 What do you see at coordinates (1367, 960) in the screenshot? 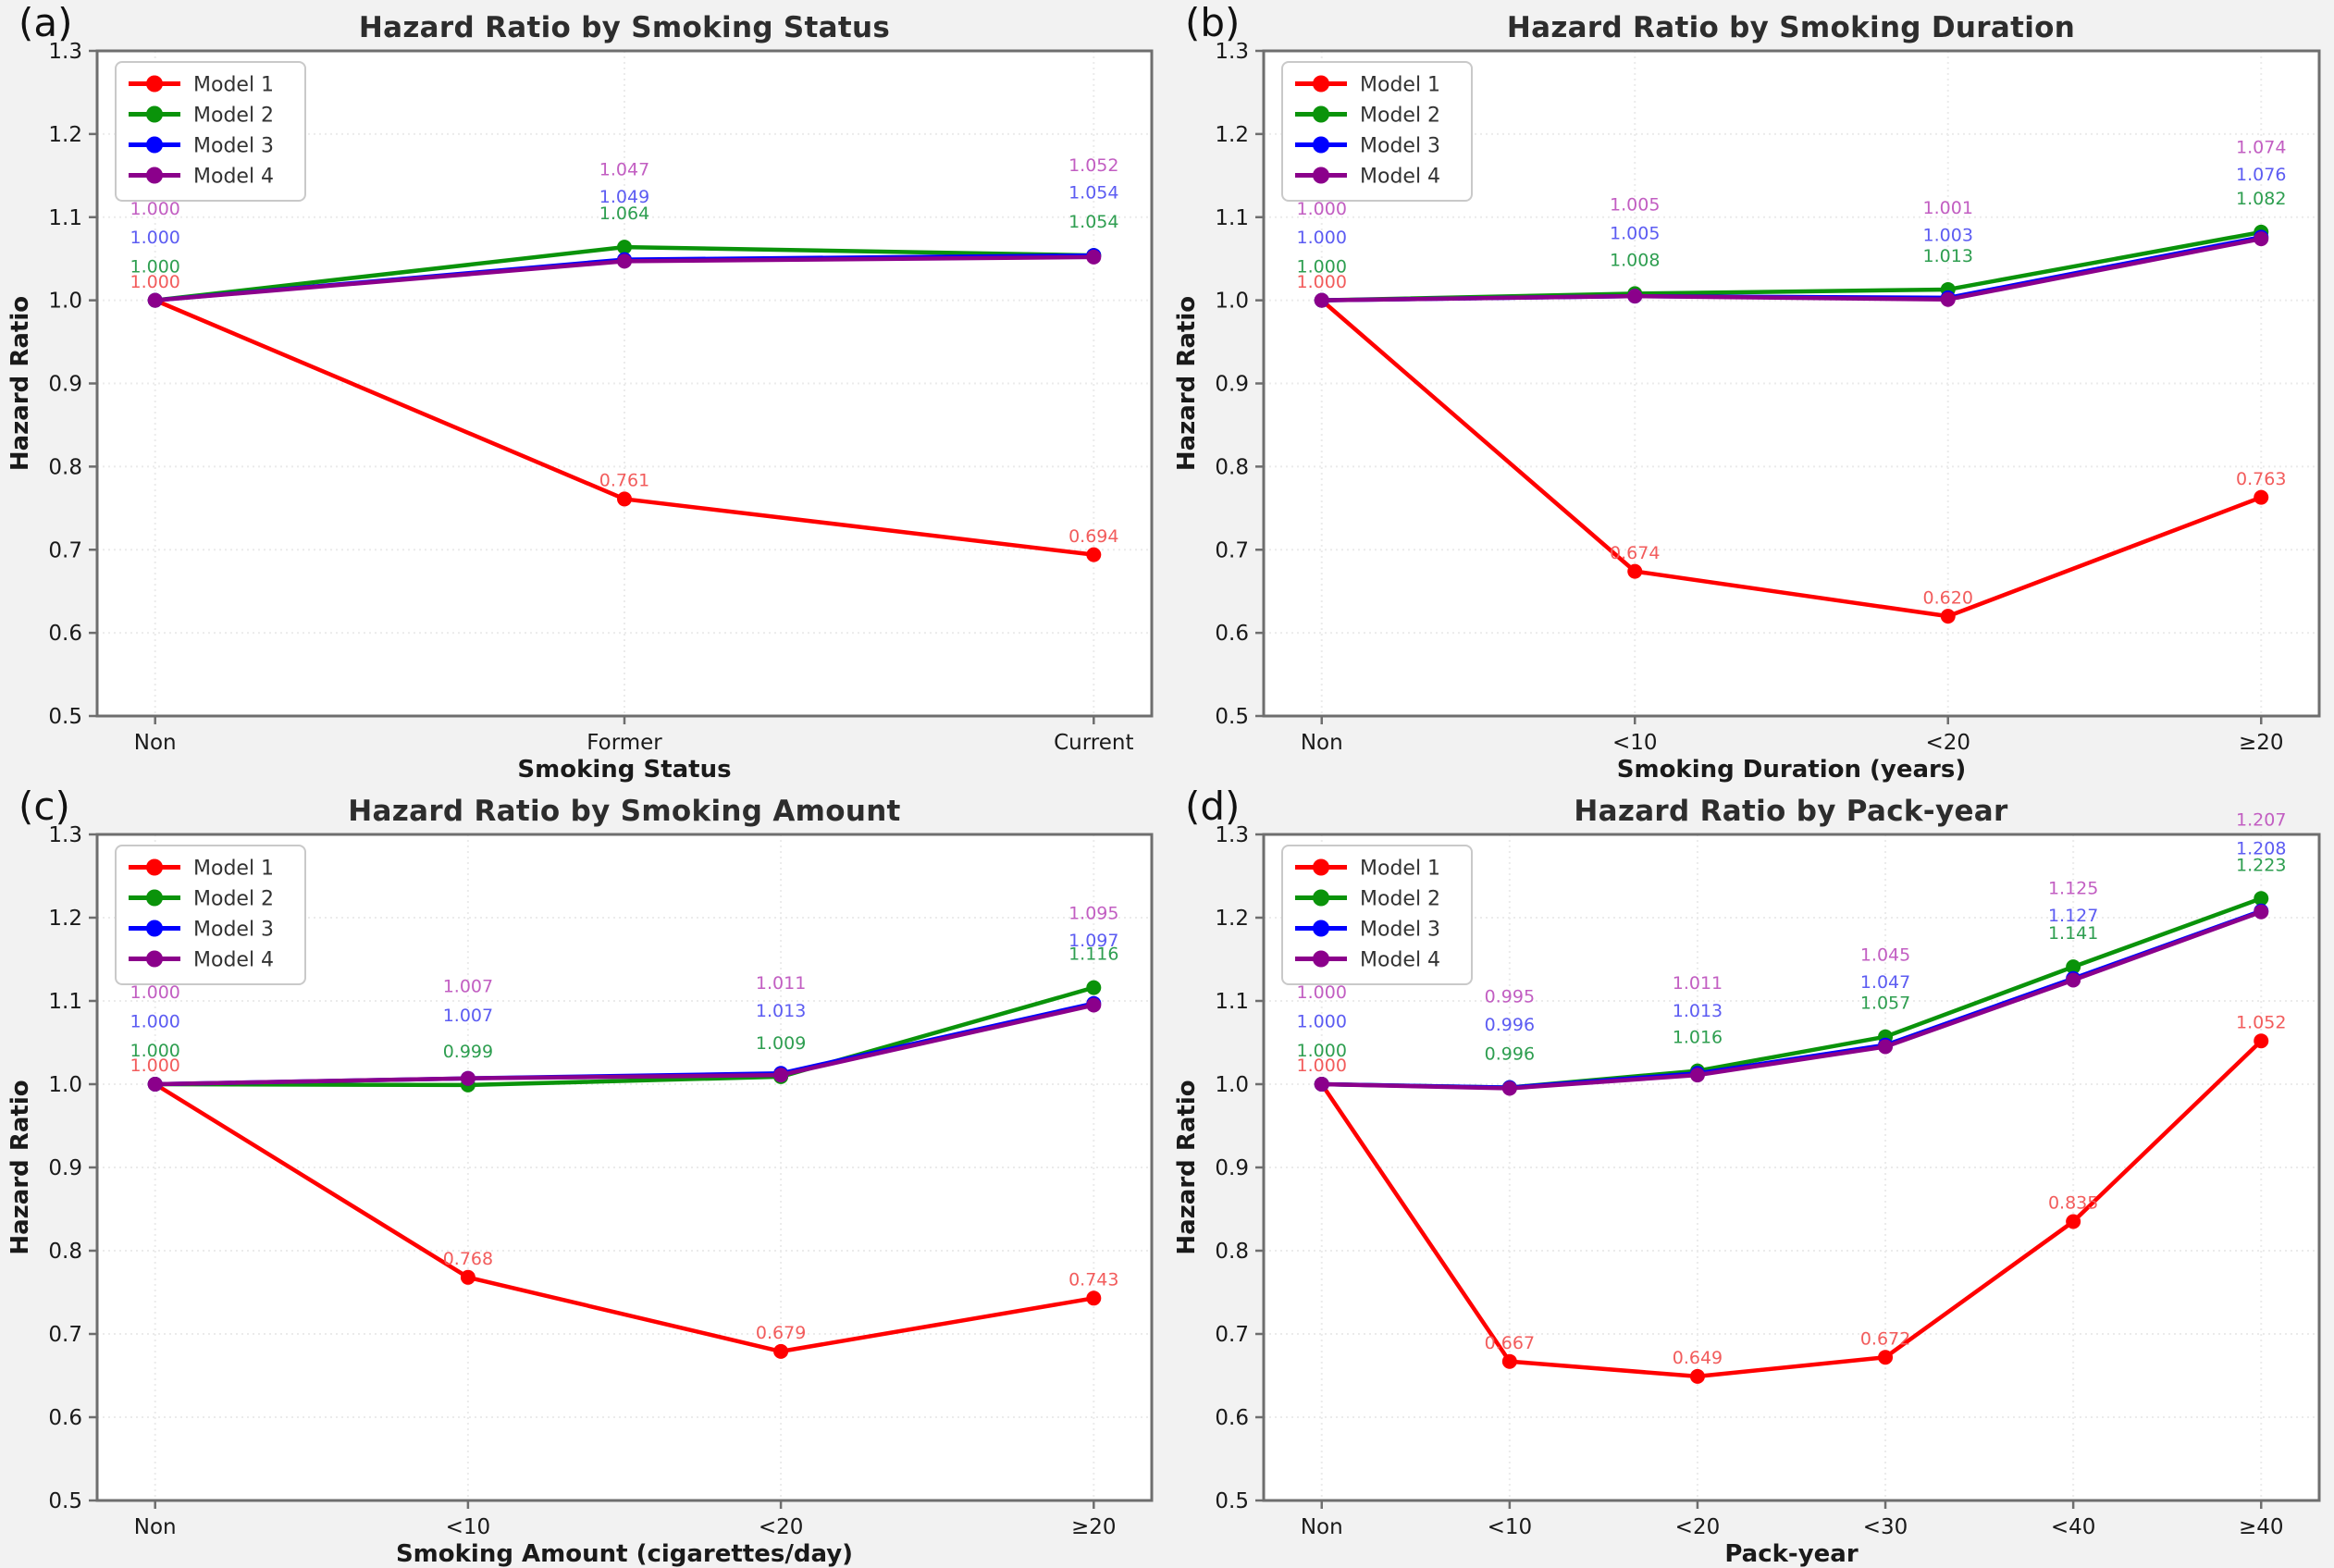
I see `legend-item-model-4: Model 4` at bounding box center [1367, 960].